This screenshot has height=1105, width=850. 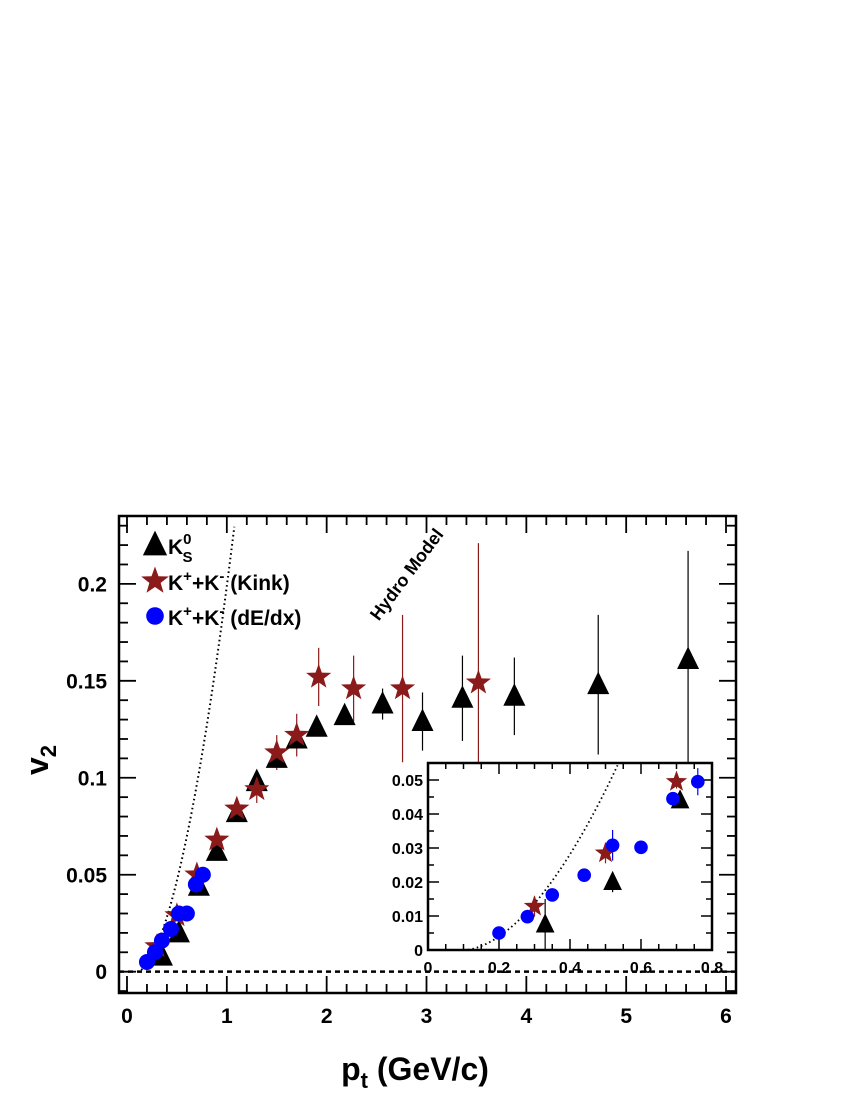 I want to click on legend-label: K0 S, so click(x=180, y=548).